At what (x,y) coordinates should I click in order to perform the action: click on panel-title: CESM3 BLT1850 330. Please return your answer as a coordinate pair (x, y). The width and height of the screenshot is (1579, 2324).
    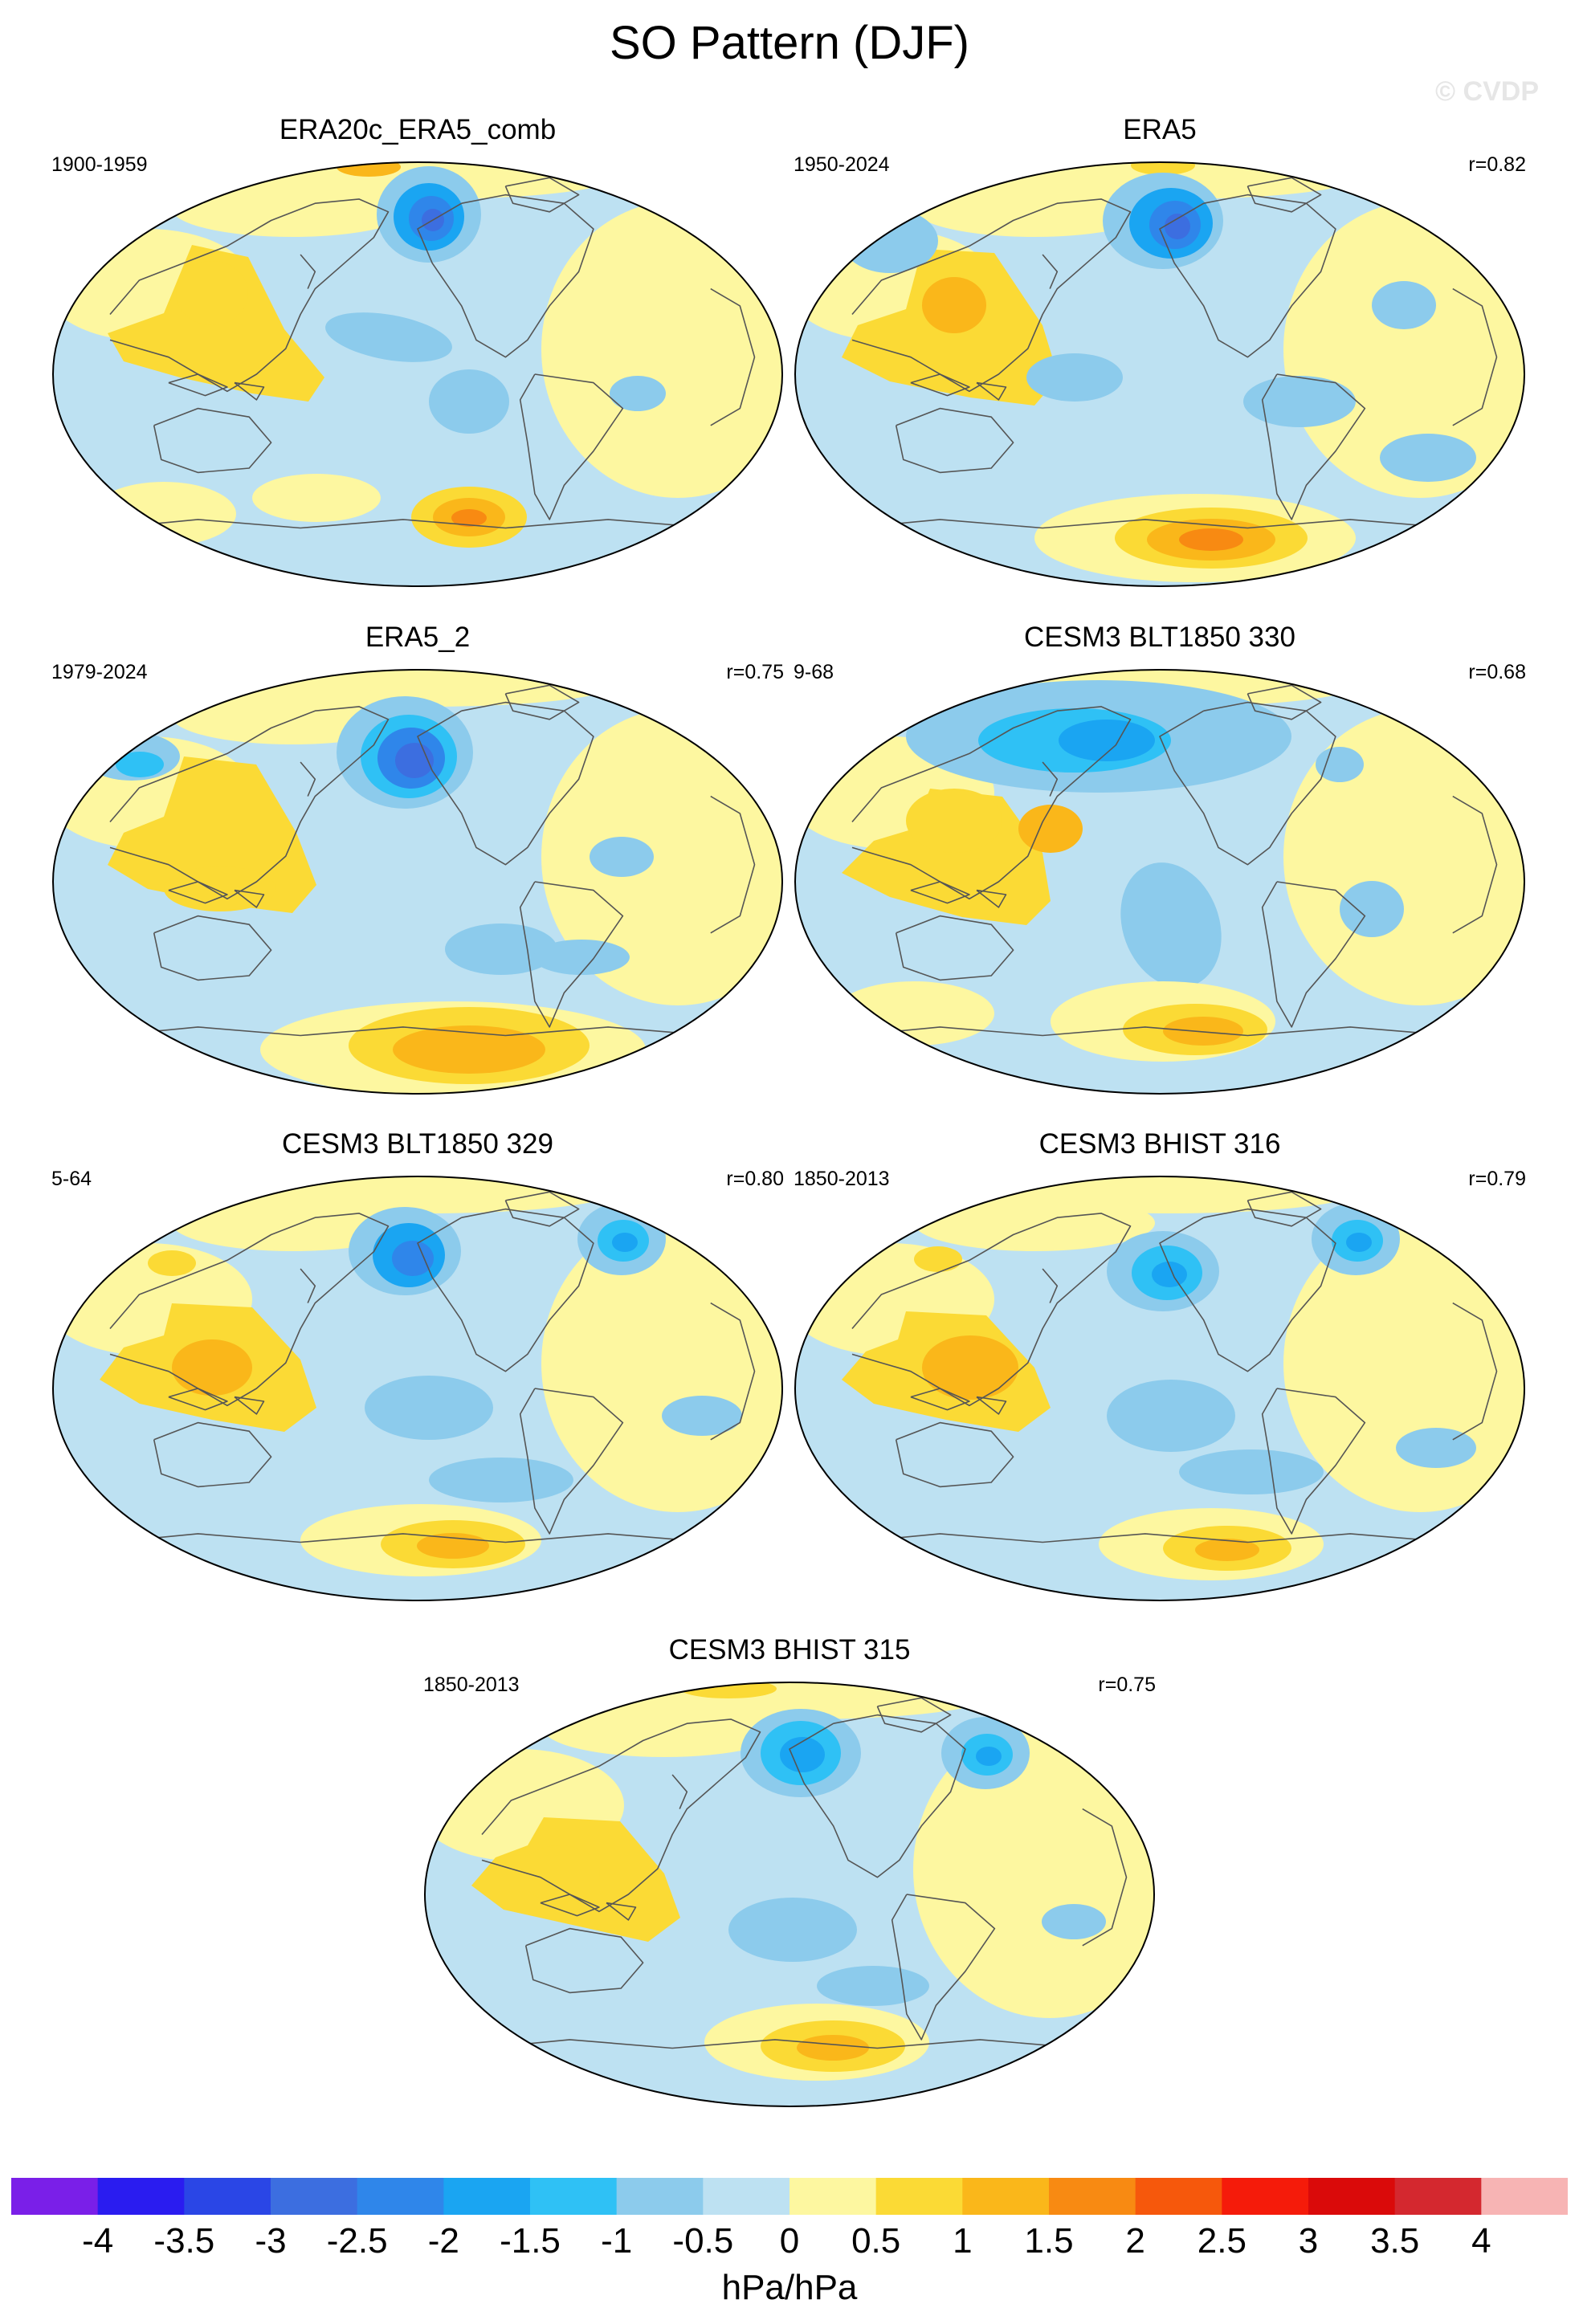
    Looking at the image, I should click on (1159, 638).